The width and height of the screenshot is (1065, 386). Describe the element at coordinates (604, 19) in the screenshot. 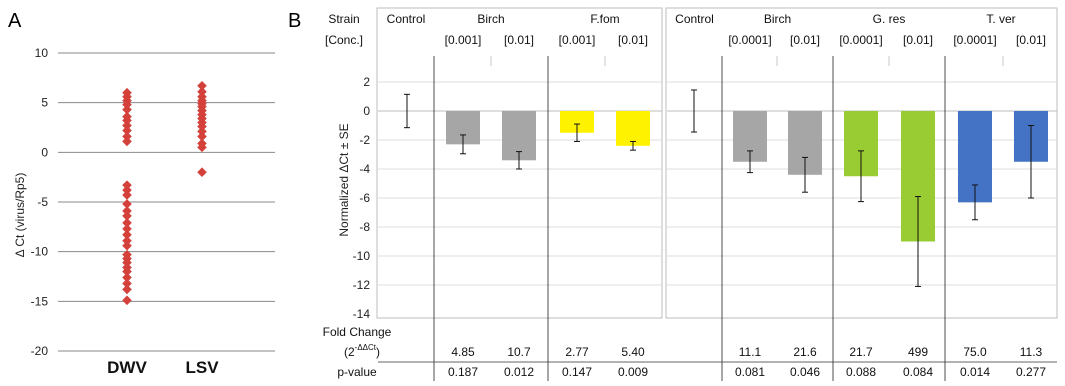

I see `group-header: F.fom` at that location.